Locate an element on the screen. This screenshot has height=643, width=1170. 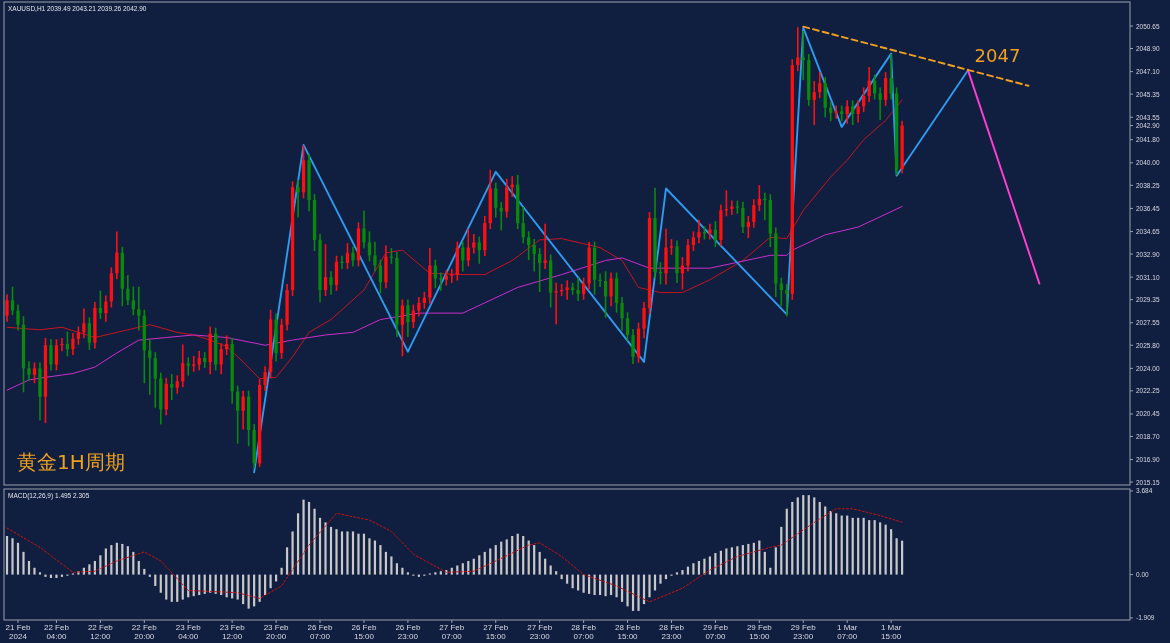
x-tick-label: 26 Feb 07:00 is located at coordinates (320, 632).